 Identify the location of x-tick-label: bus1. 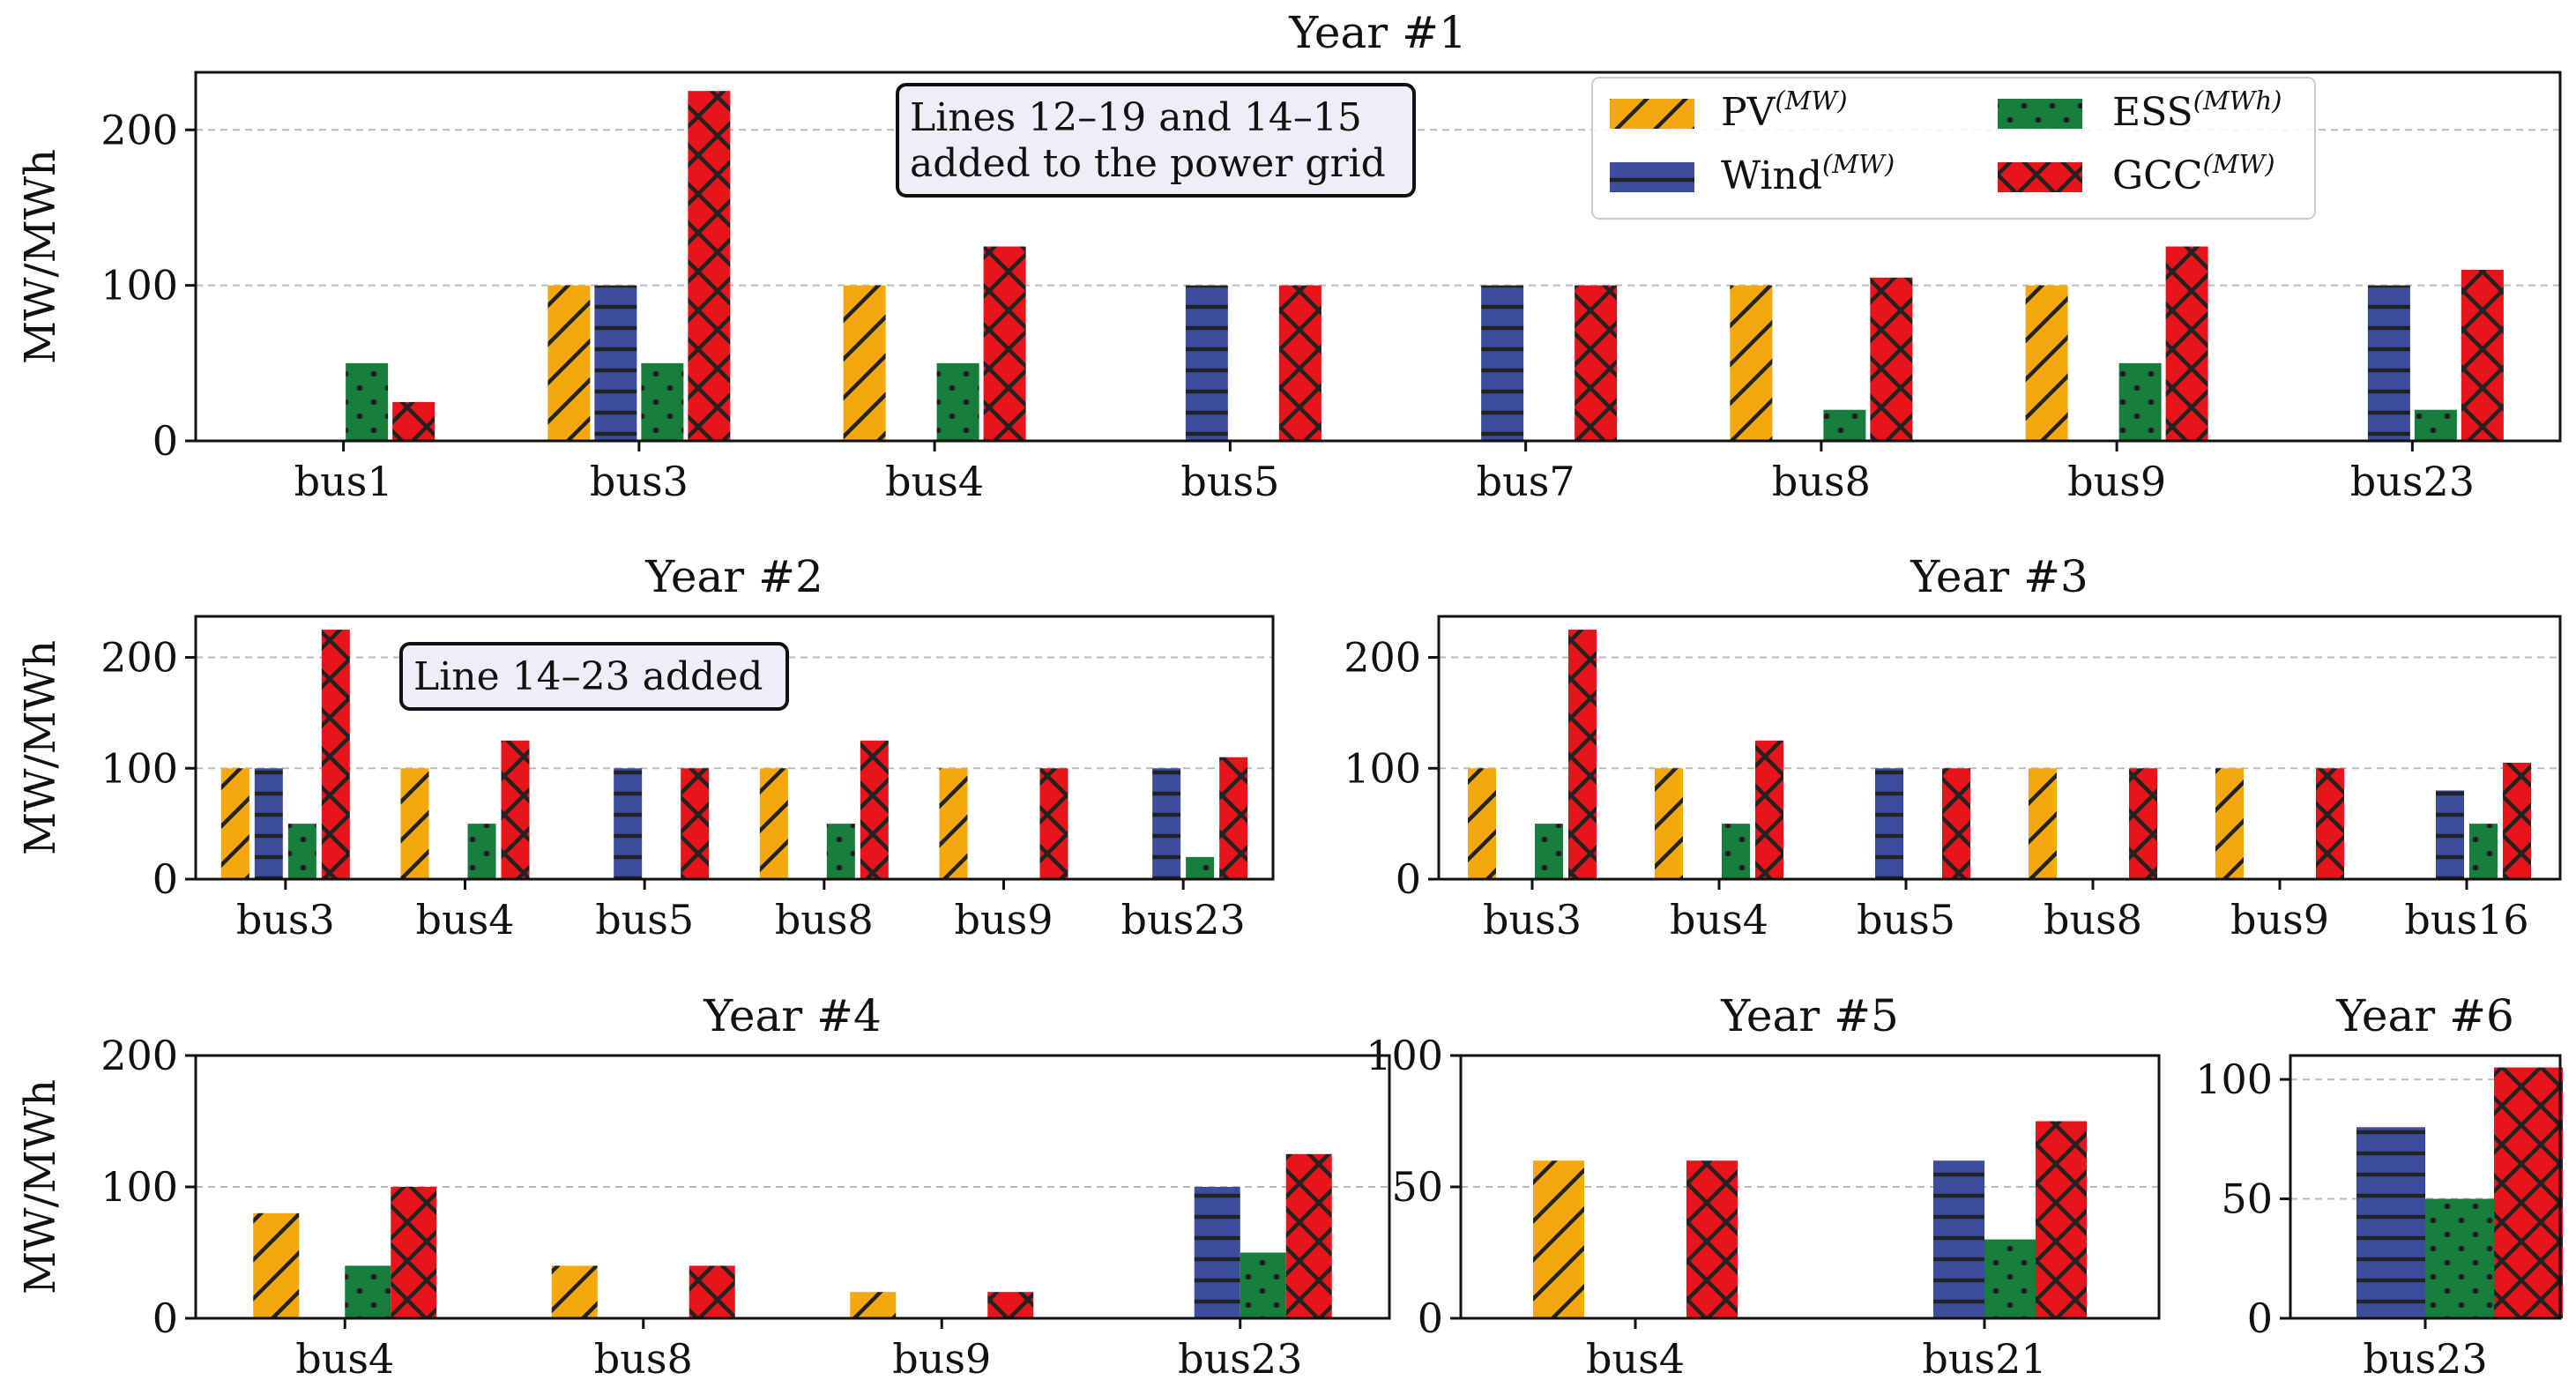
(344, 481).